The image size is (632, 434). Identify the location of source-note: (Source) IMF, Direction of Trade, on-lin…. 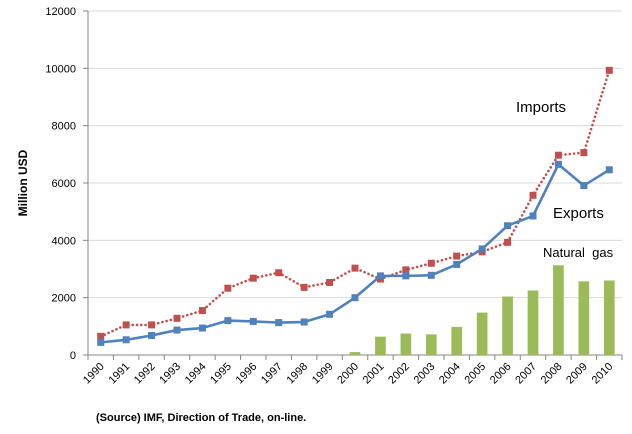
(201, 418).